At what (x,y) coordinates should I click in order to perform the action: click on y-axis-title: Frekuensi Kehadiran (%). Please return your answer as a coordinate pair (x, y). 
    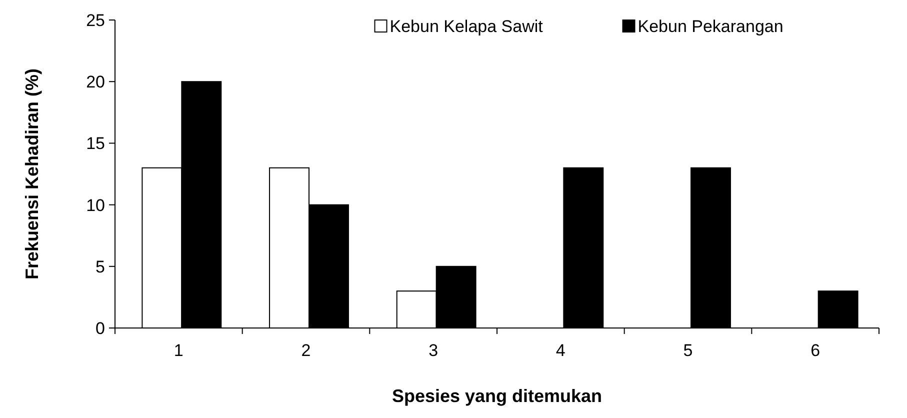
    Looking at the image, I should click on (32, 174).